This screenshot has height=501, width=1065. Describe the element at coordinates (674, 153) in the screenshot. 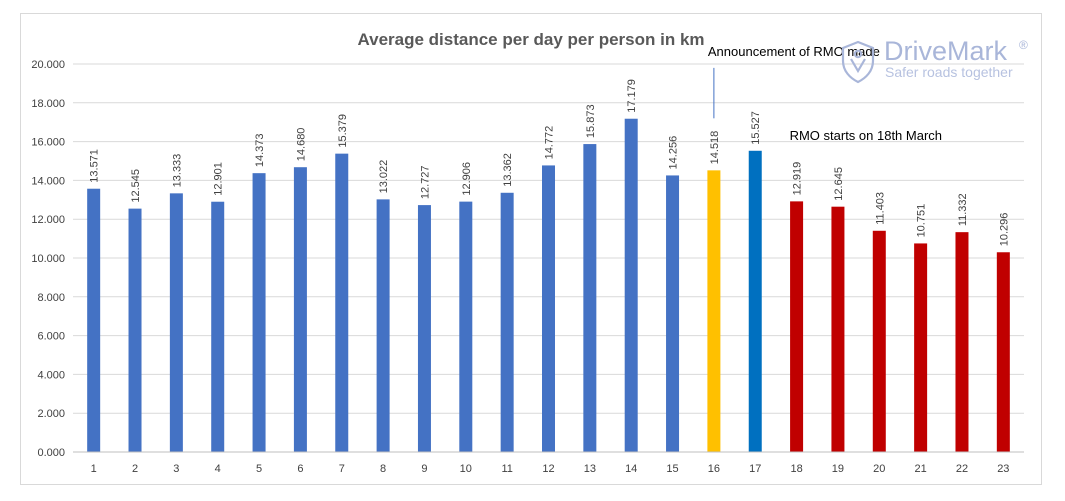

I see `data-label: 14.256` at that location.